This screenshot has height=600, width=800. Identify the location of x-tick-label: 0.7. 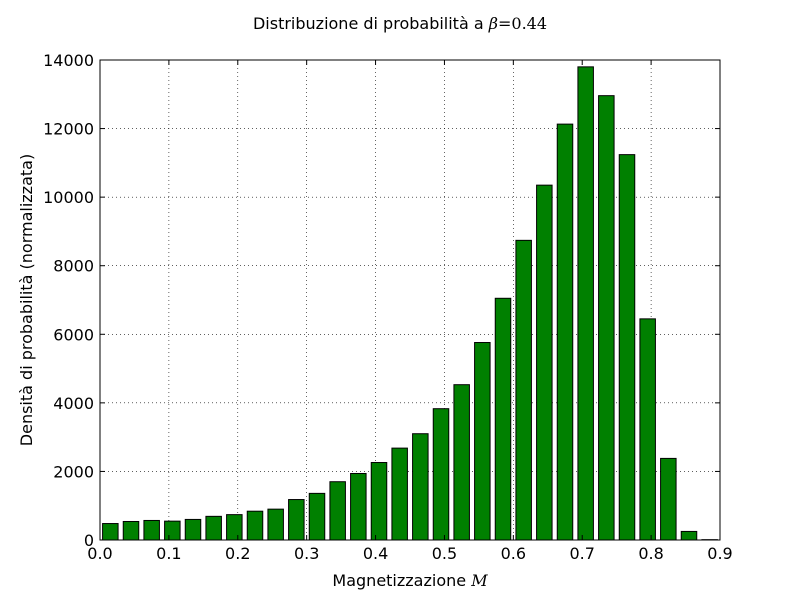
(581, 553).